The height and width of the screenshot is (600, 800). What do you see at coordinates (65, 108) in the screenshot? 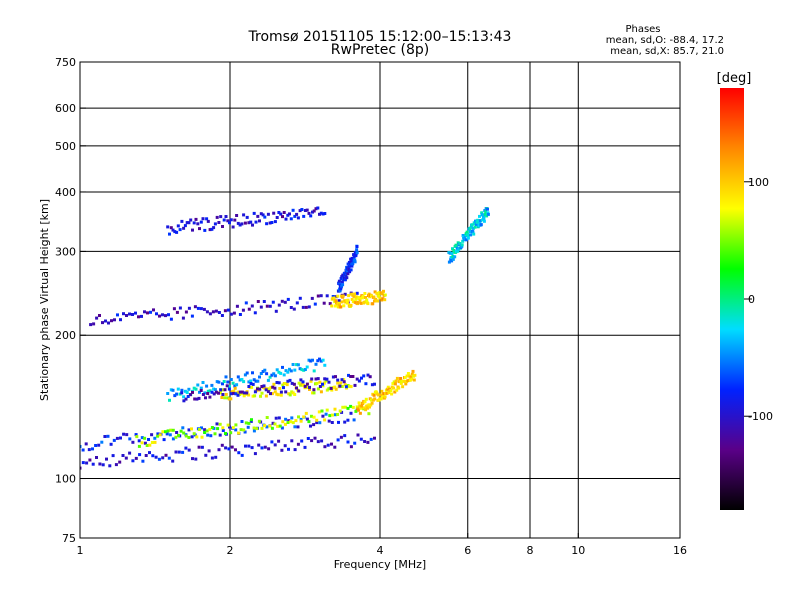
I see `y-tick-label: 600` at bounding box center [65, 108].